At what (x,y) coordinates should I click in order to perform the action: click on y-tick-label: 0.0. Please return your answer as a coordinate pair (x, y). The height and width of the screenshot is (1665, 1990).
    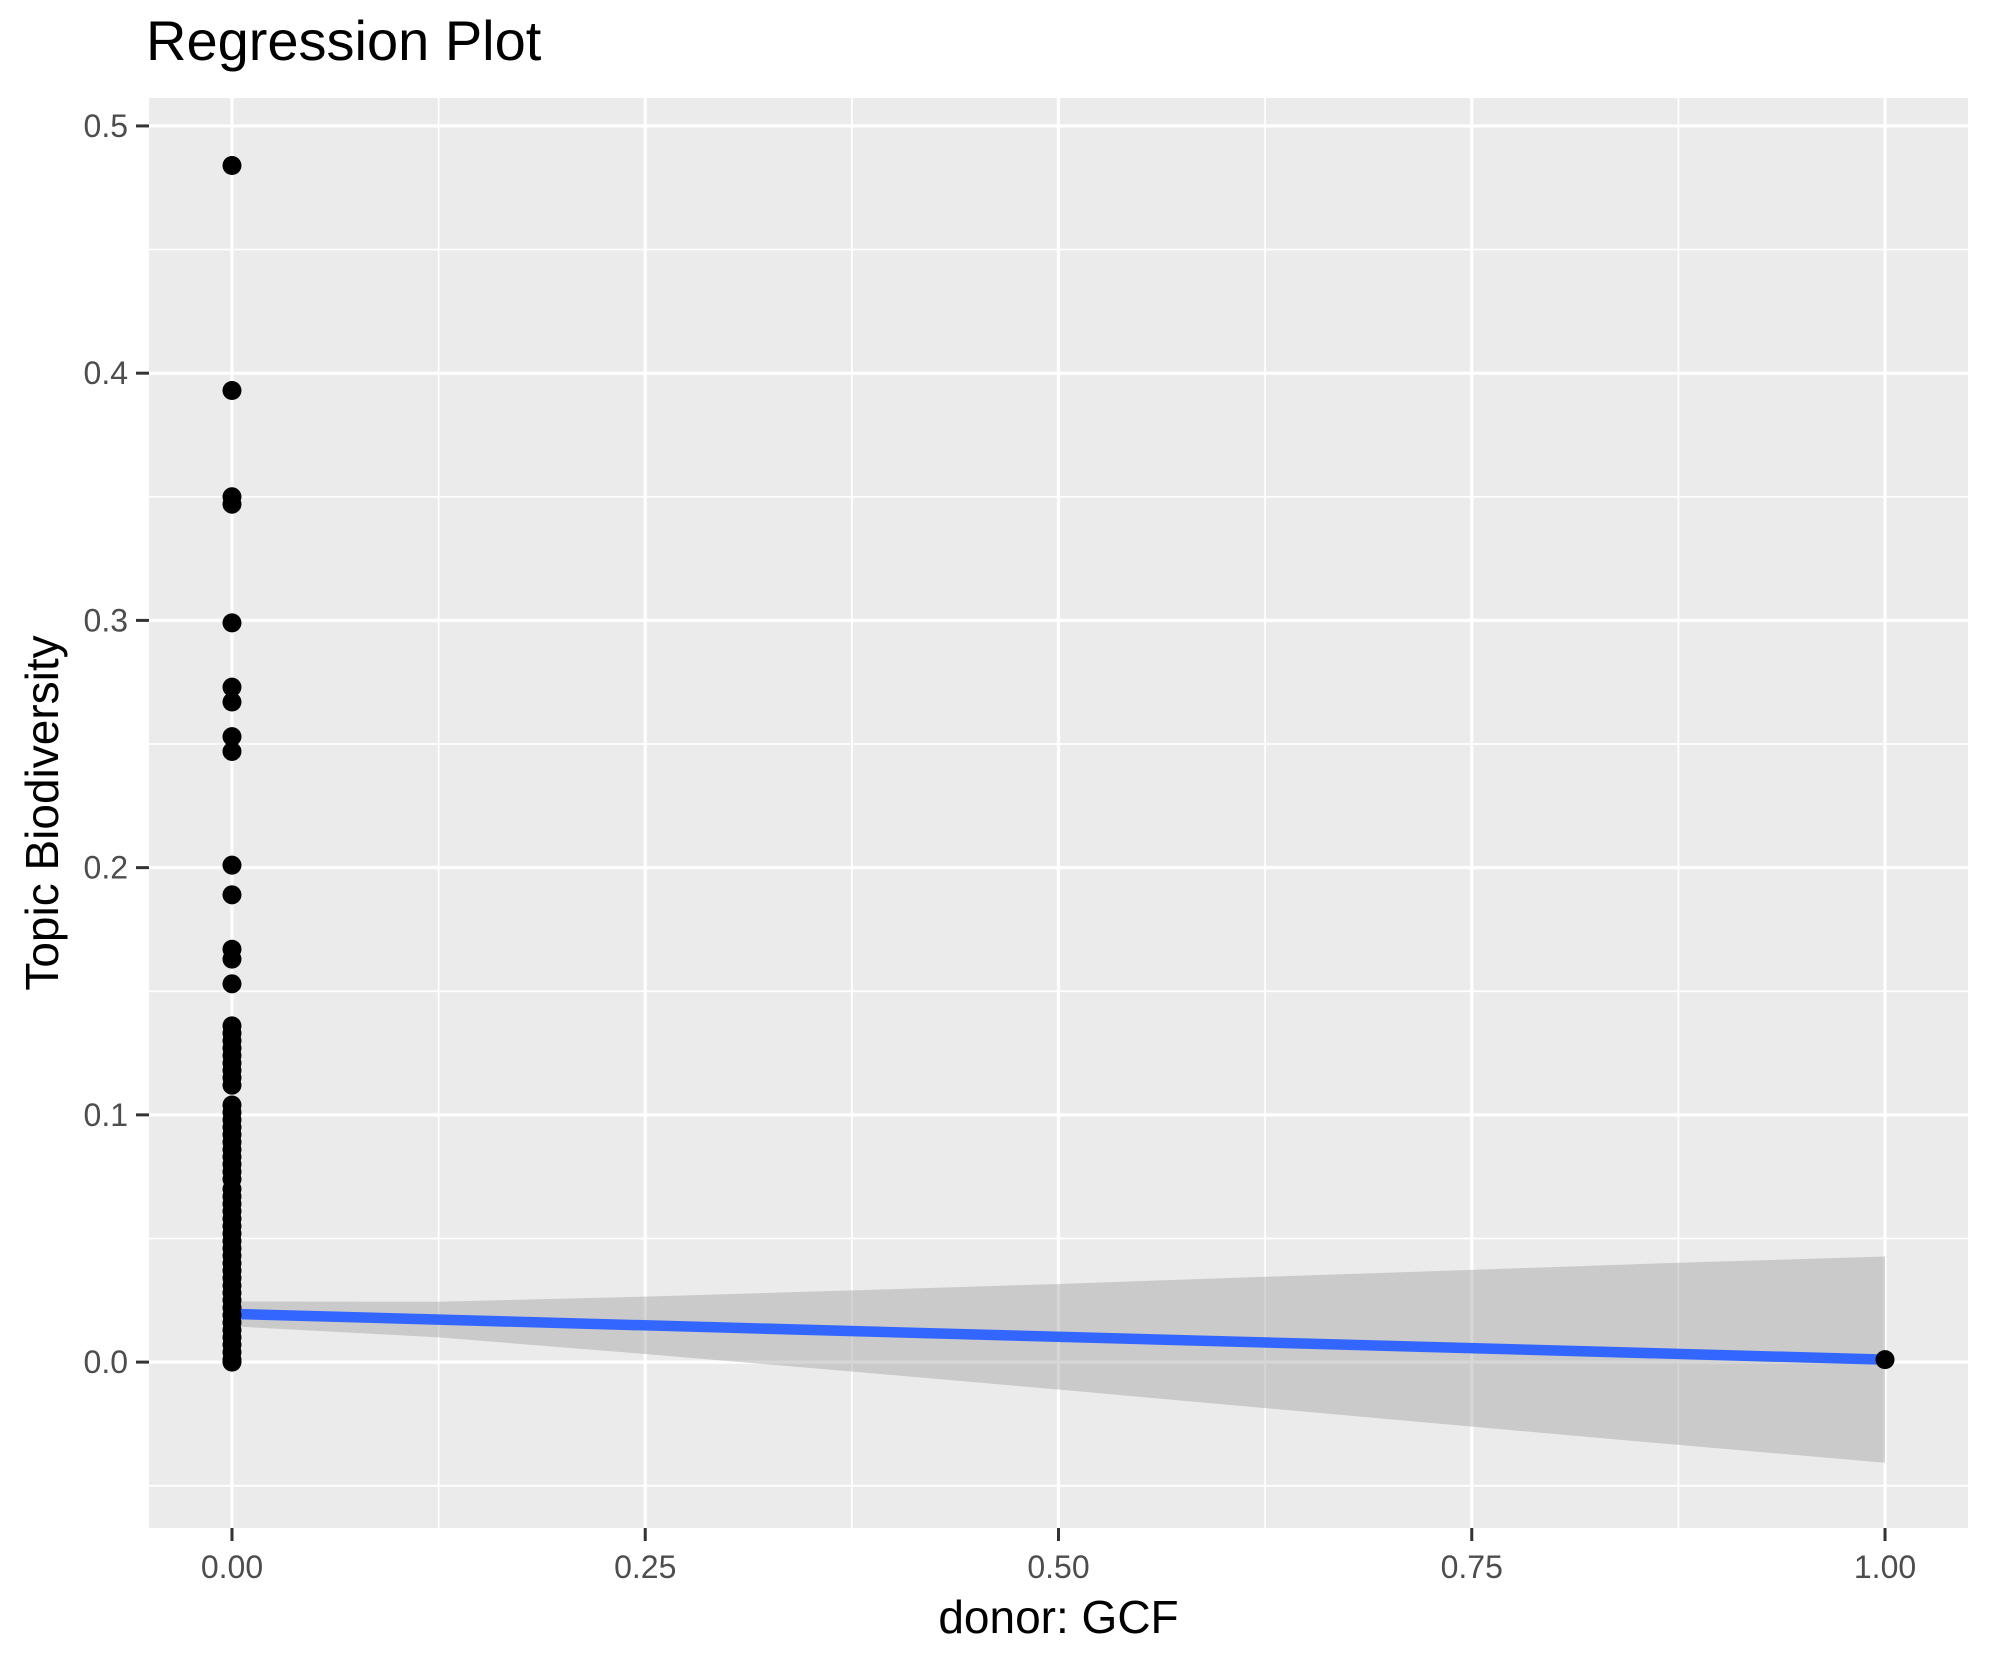
    Looking at the image, I should click on (106, 1362).